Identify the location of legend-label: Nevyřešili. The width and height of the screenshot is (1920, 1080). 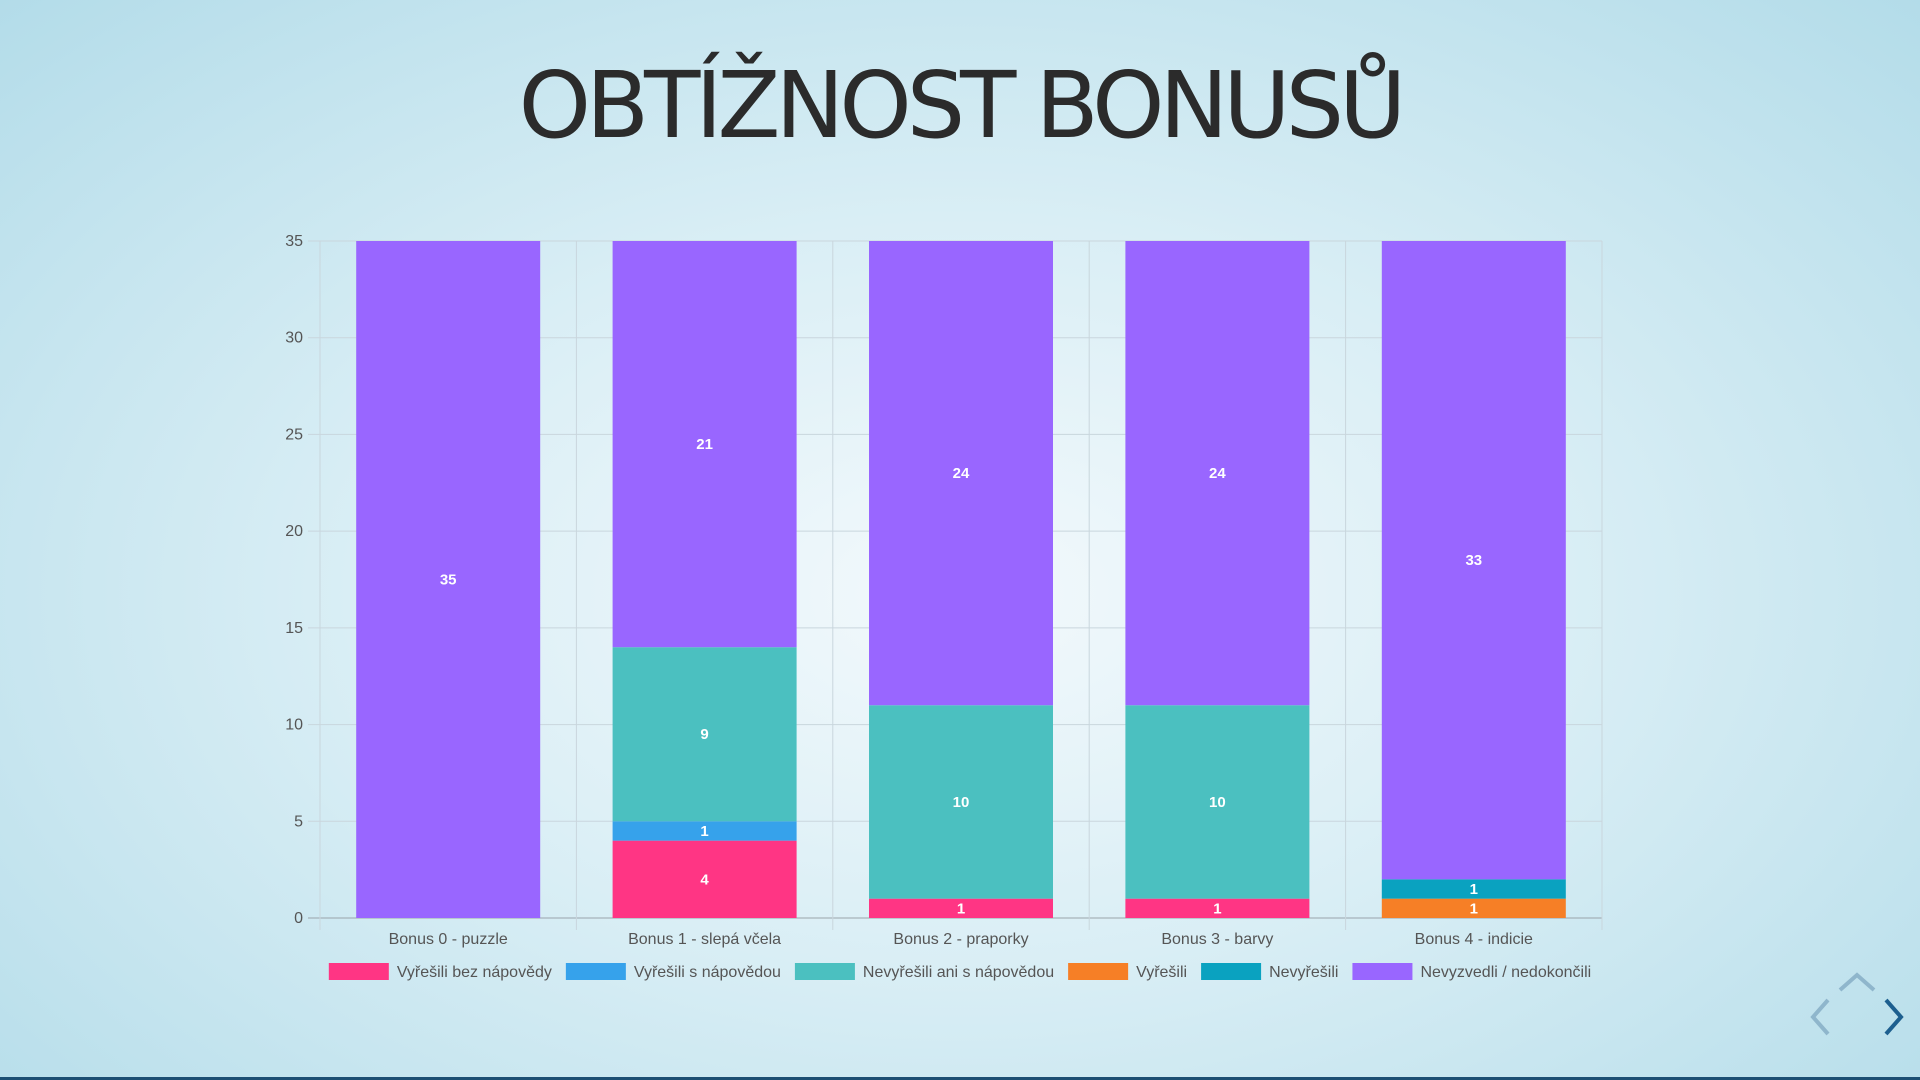
(1303, 972).